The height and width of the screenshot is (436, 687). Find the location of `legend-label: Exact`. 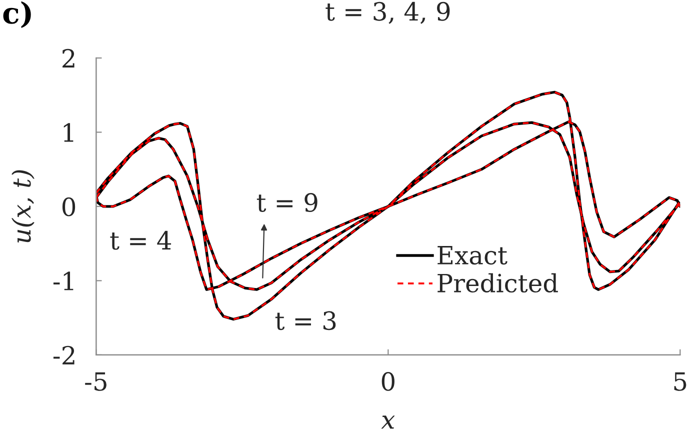

legend-label: Exact is located at coordinates (473, 255).